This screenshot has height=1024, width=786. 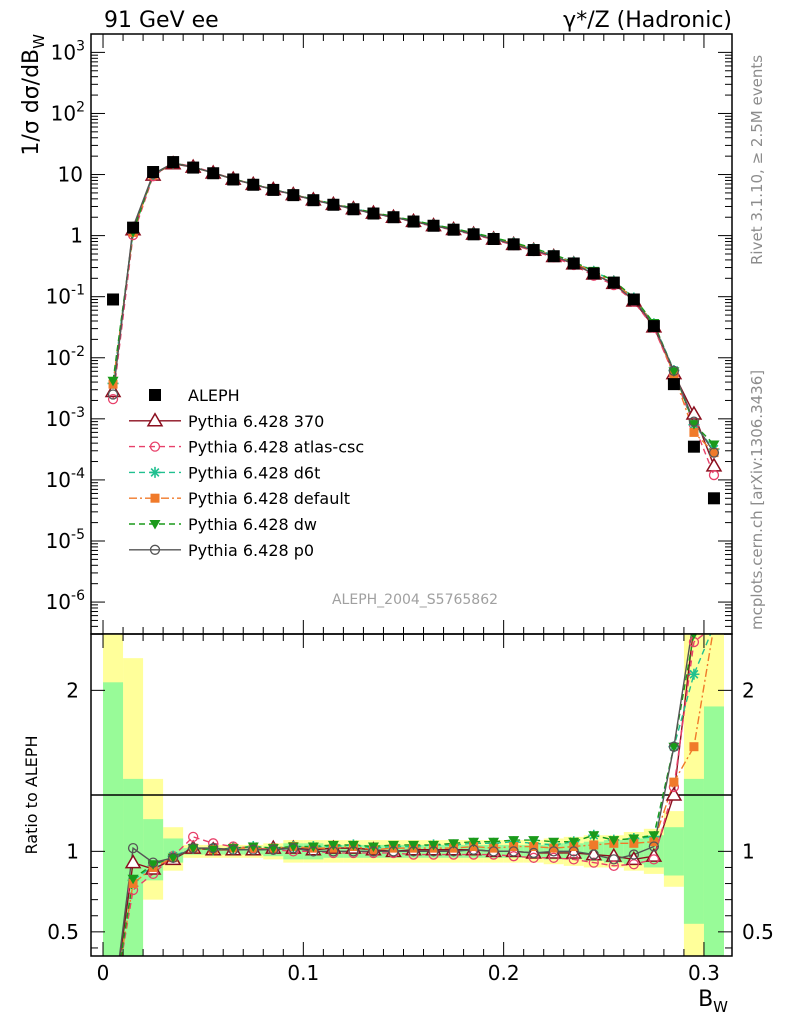 I want to click on legend-marker-d6t, so click(x=155, y=472).